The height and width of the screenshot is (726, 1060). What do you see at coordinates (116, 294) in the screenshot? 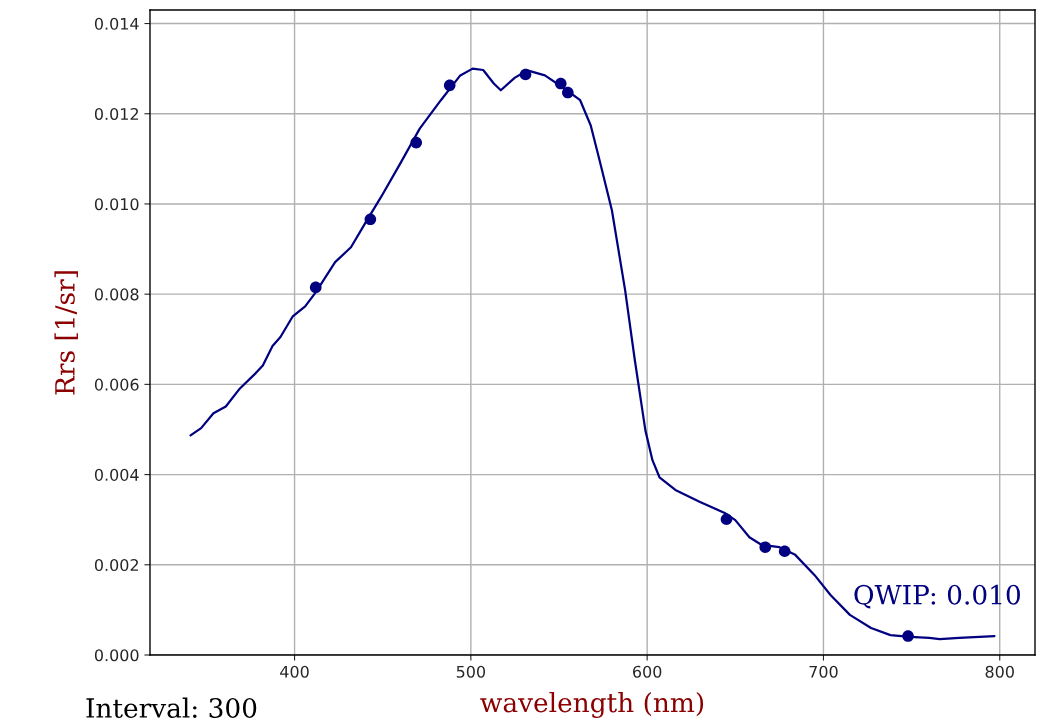
I see `y-tick-label: 0.008` at bounding box center [116, 294].